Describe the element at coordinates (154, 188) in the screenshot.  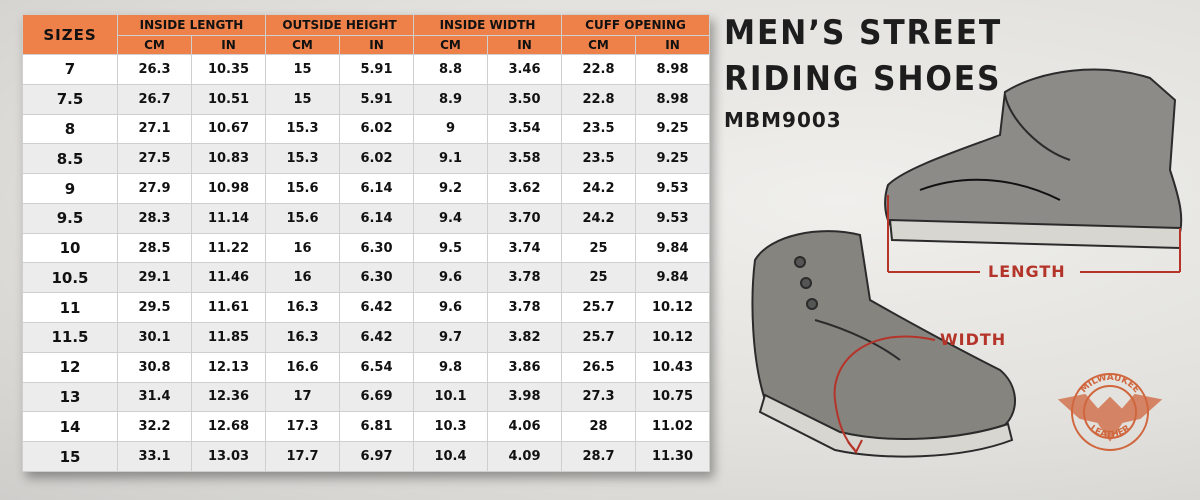
I see `value-cell: 27.9` at that location.